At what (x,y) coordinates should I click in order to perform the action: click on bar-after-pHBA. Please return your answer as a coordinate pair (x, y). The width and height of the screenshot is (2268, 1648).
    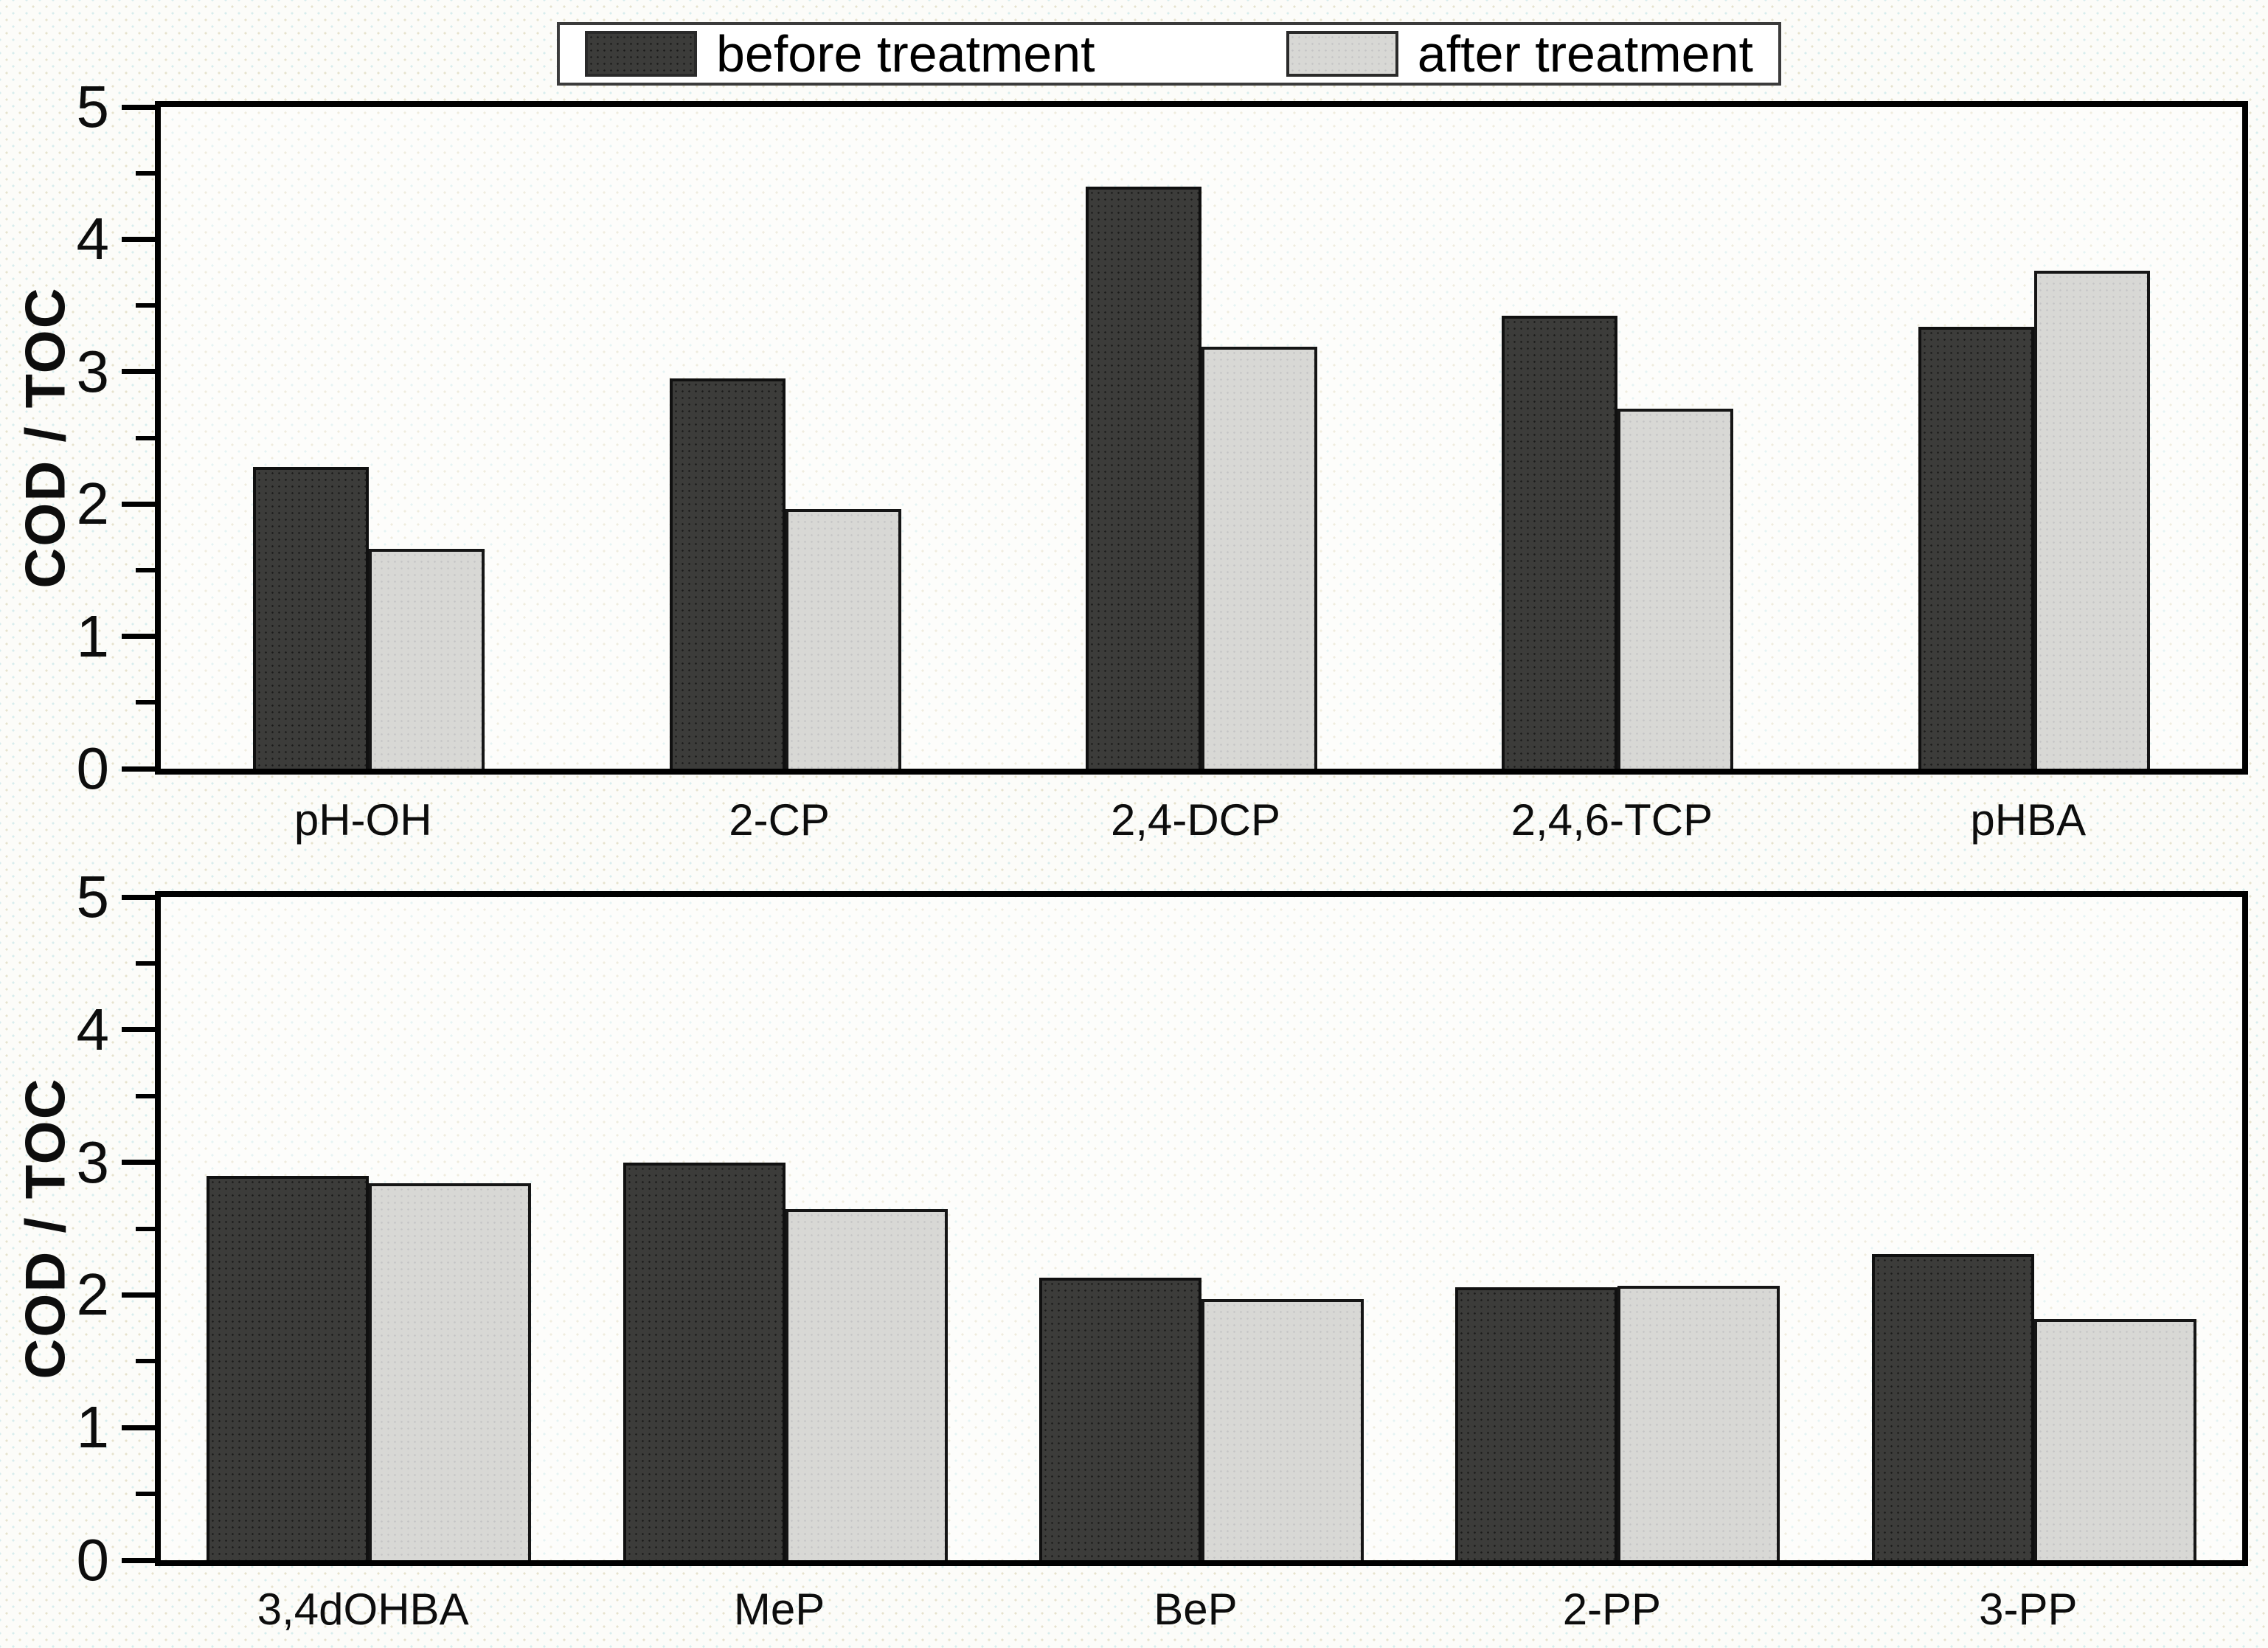
    Looking at the image, I should click on (2091, 520).